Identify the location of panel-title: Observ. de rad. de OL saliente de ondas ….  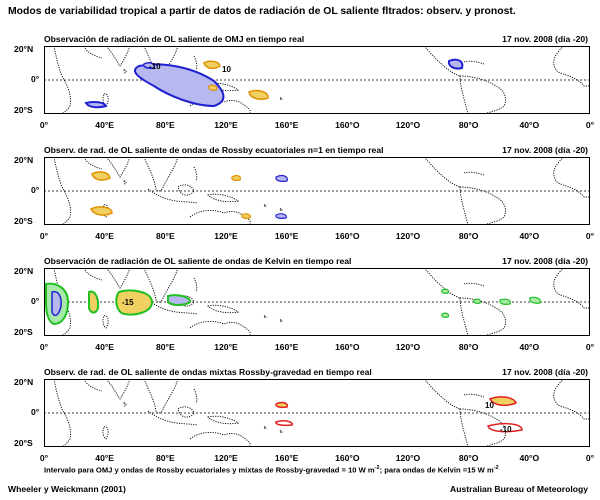
(214, 150).